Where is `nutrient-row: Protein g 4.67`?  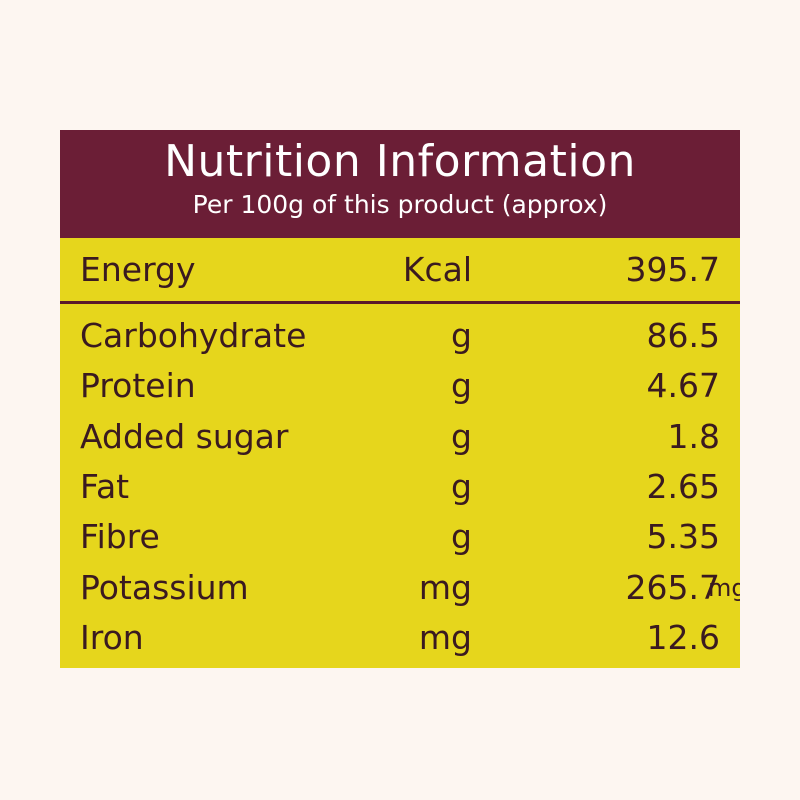 nutrient-row: Protein g 4.67 is located at coordinates (400, 386).